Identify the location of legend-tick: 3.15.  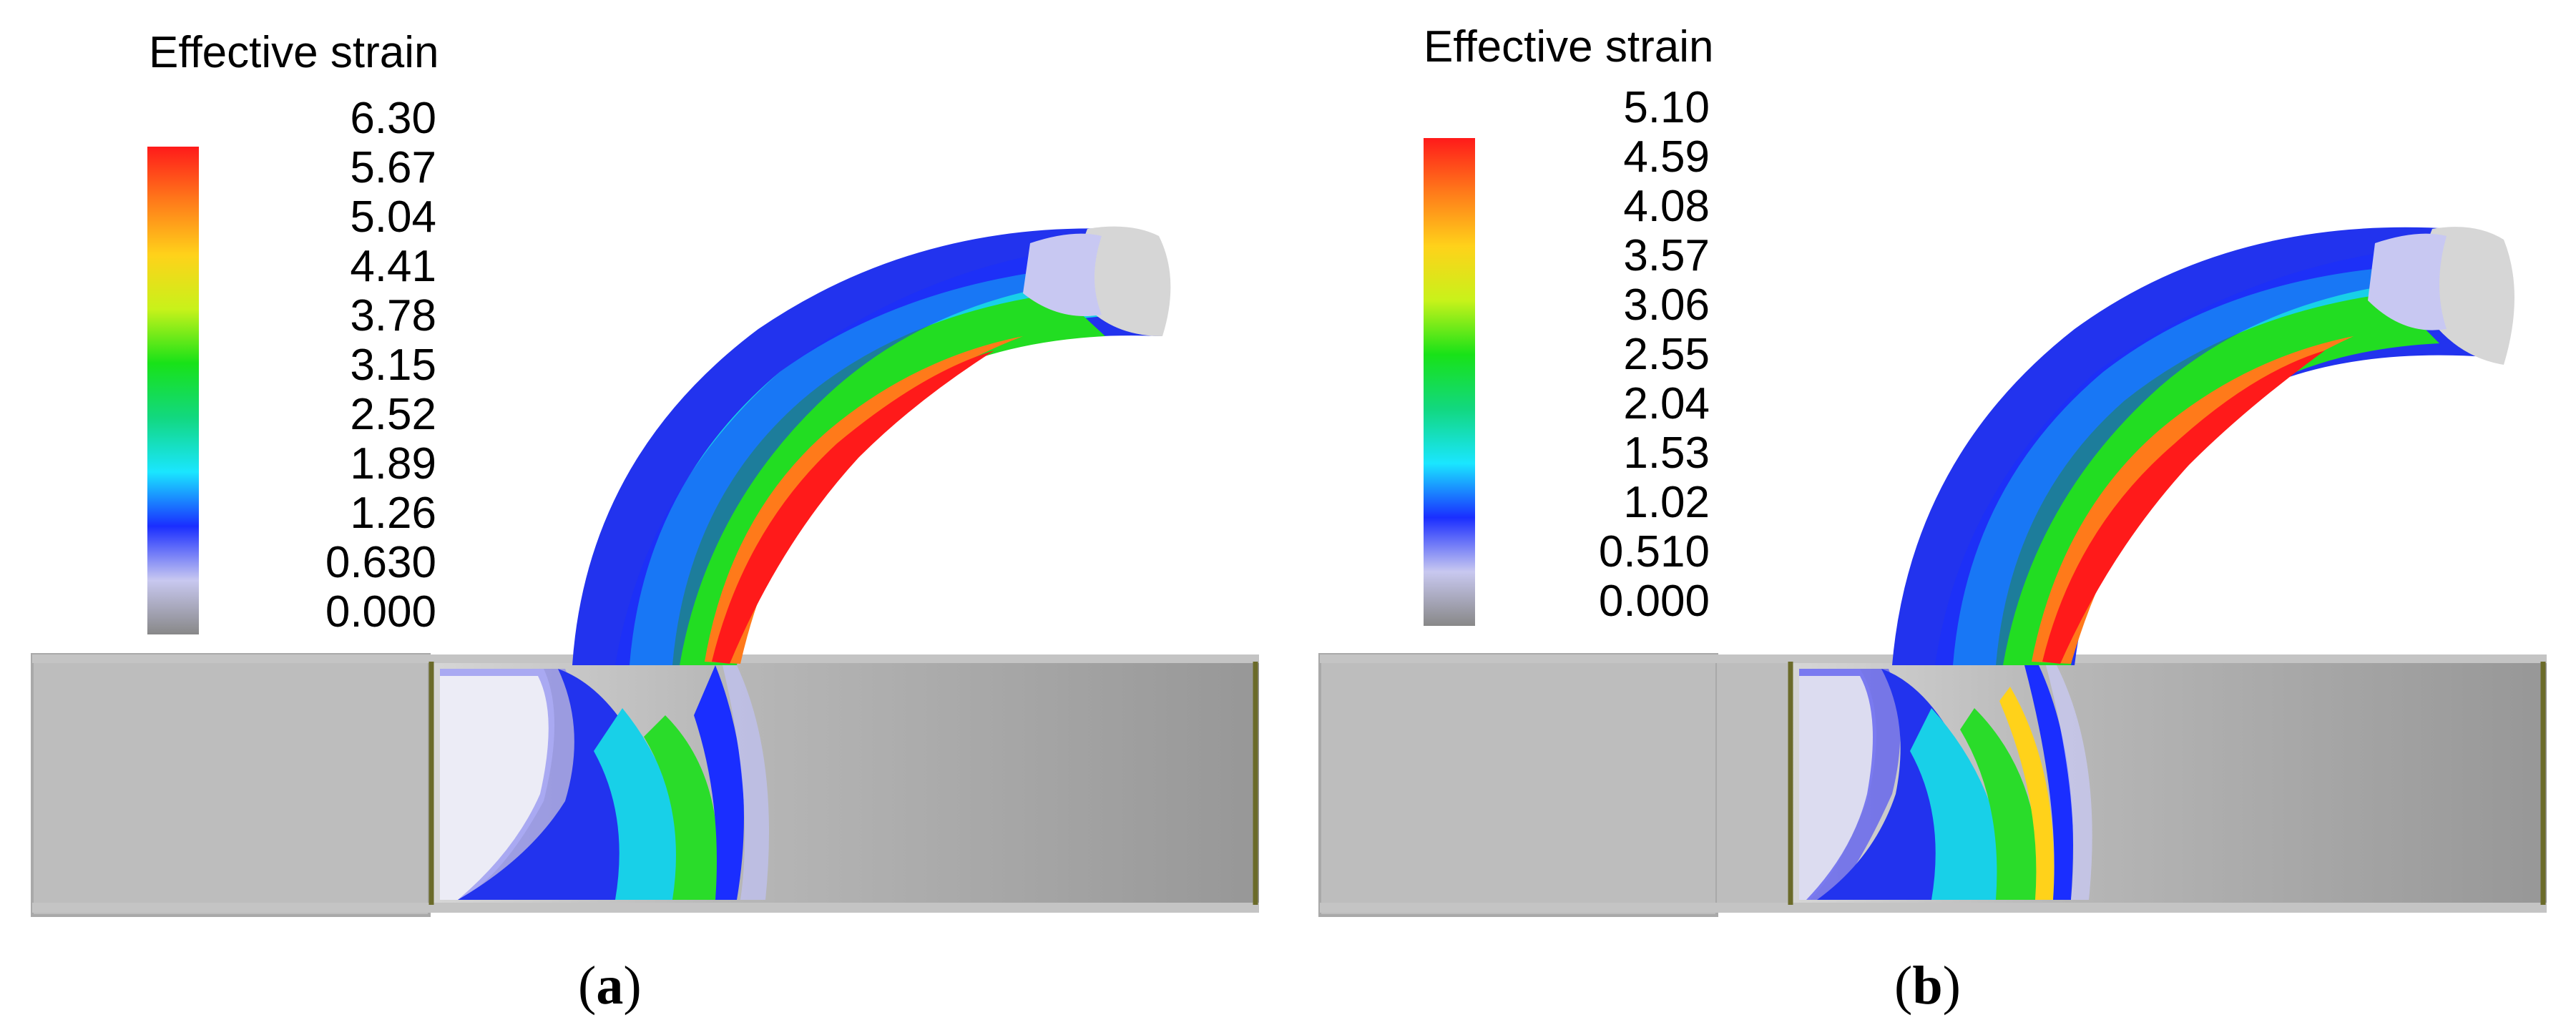
(393, 365).